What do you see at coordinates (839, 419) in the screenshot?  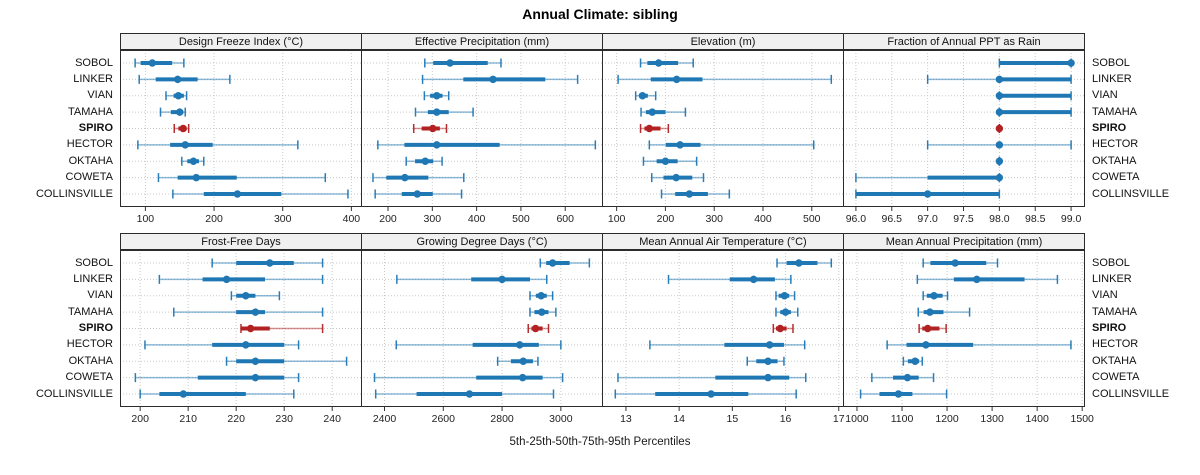 I see `axis-tick-label: 17` at bounding box center [839, 419].